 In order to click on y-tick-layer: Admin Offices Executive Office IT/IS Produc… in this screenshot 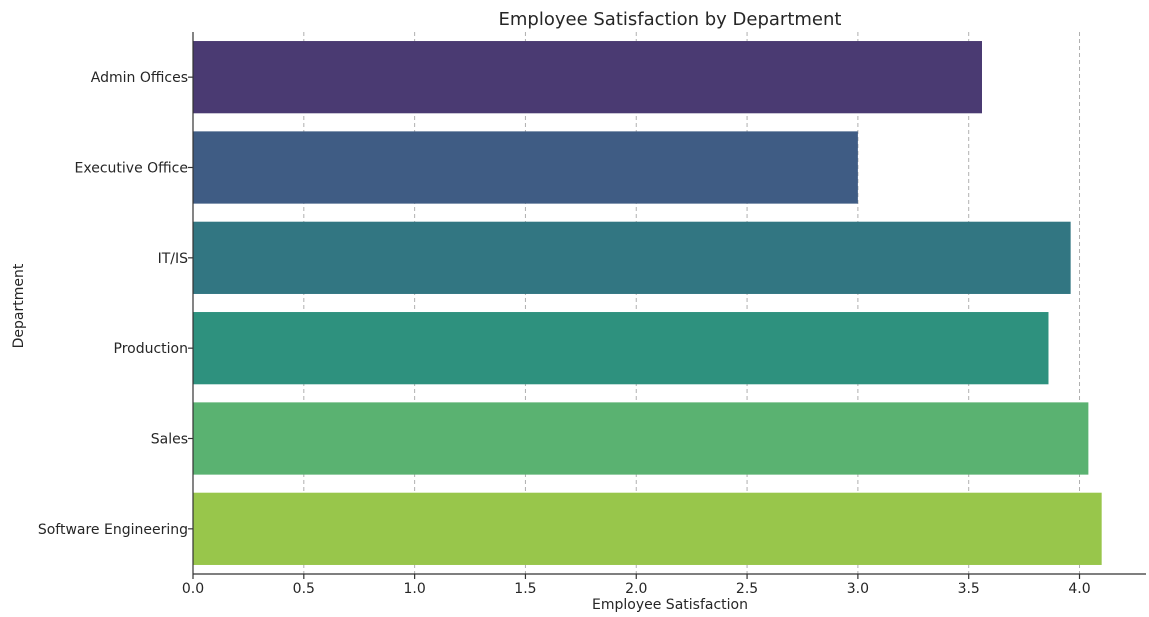, I will do `click(115, 304)`.